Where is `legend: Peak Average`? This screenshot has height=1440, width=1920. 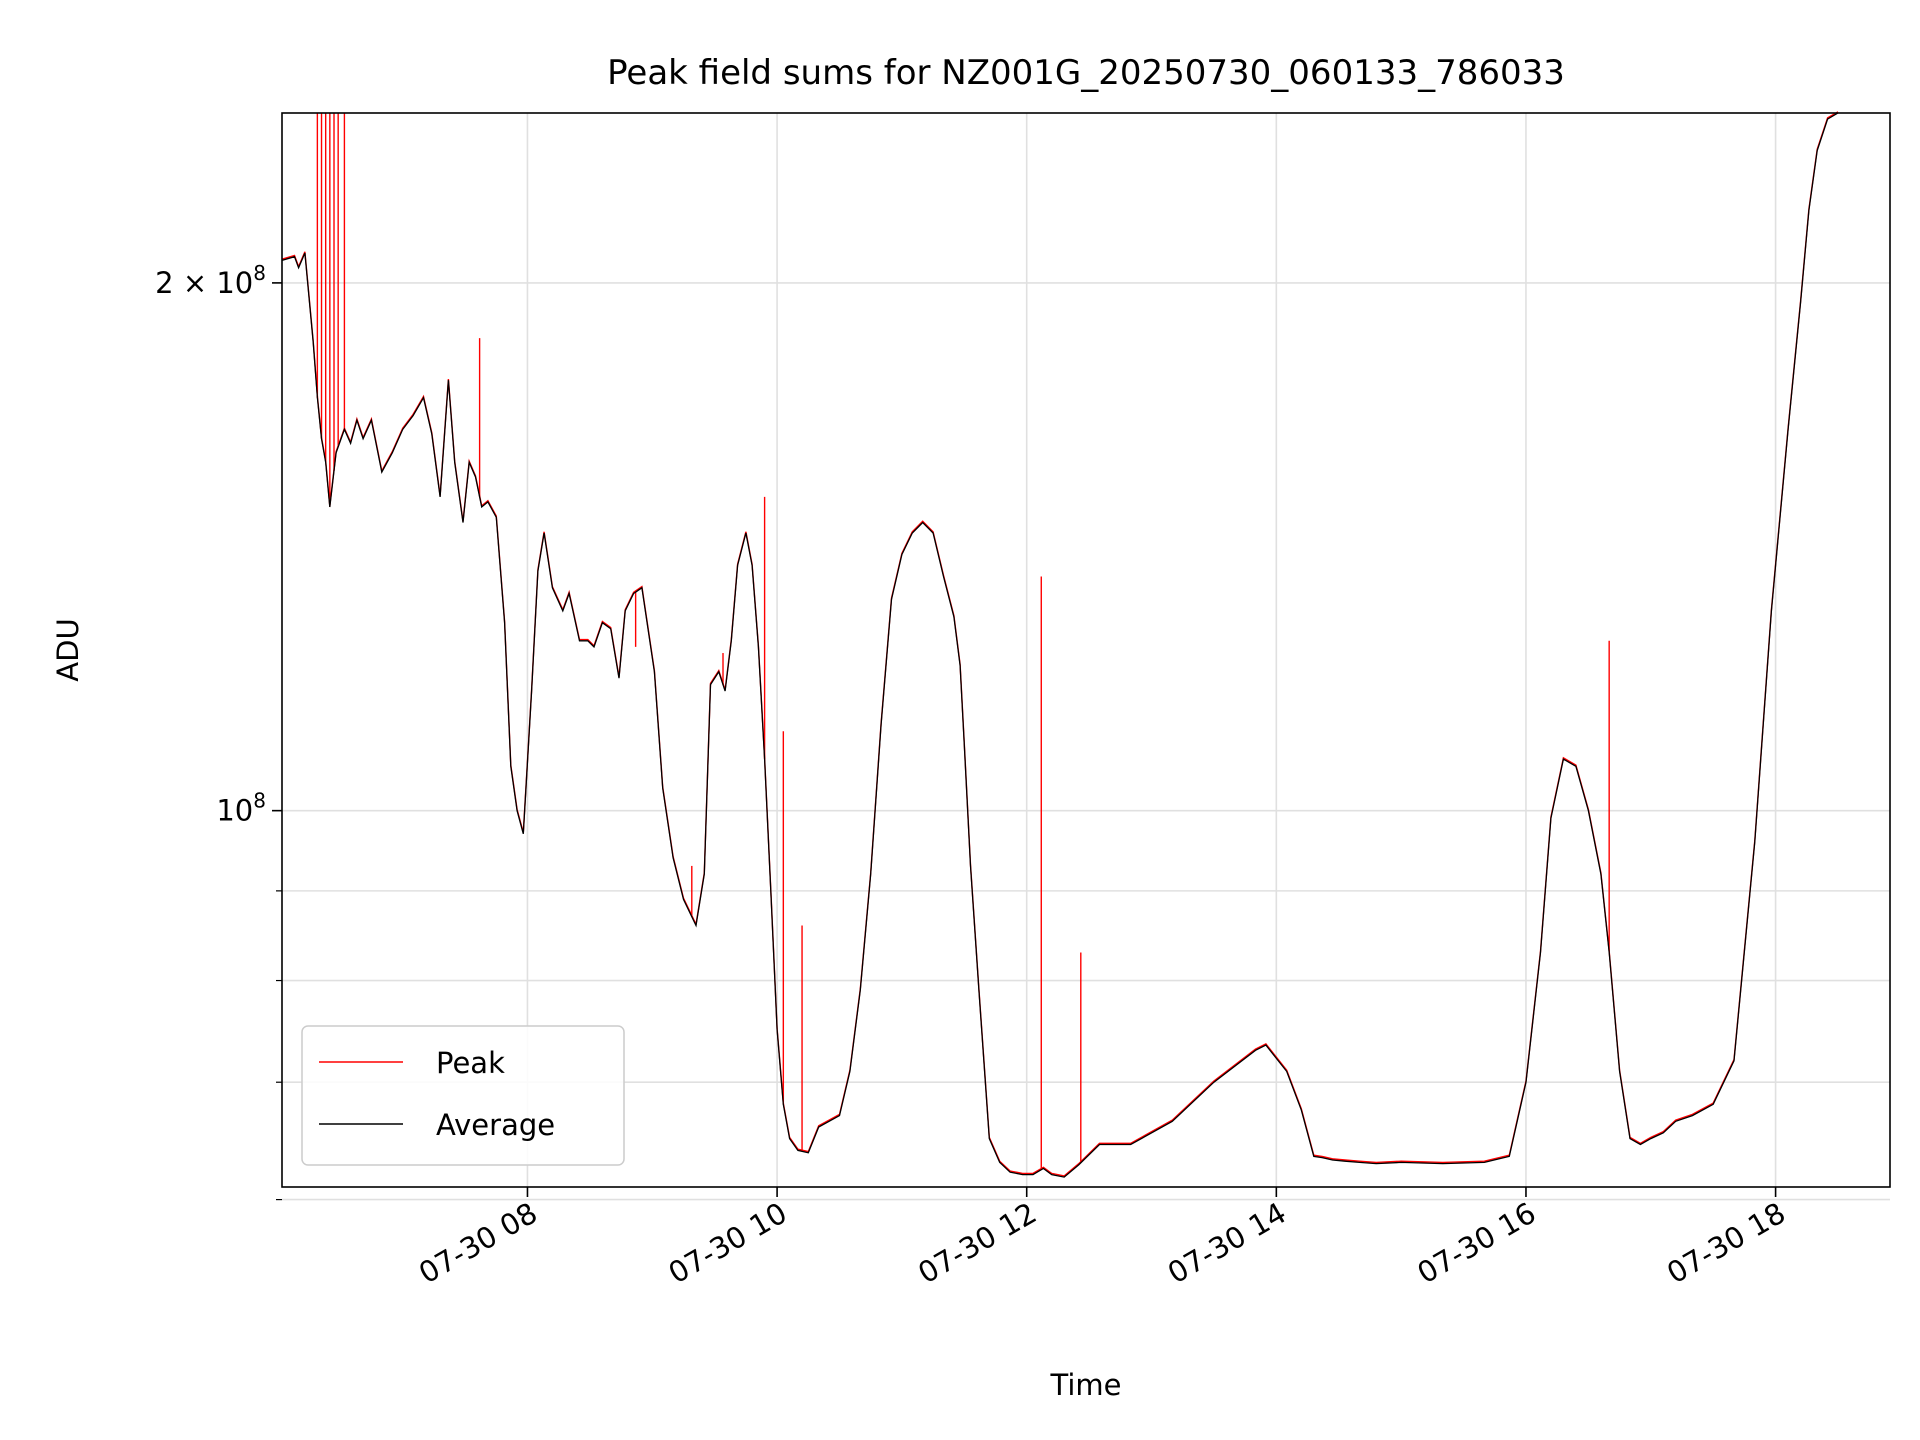
legend: Peak Average is located at coordinates (463, 1095).